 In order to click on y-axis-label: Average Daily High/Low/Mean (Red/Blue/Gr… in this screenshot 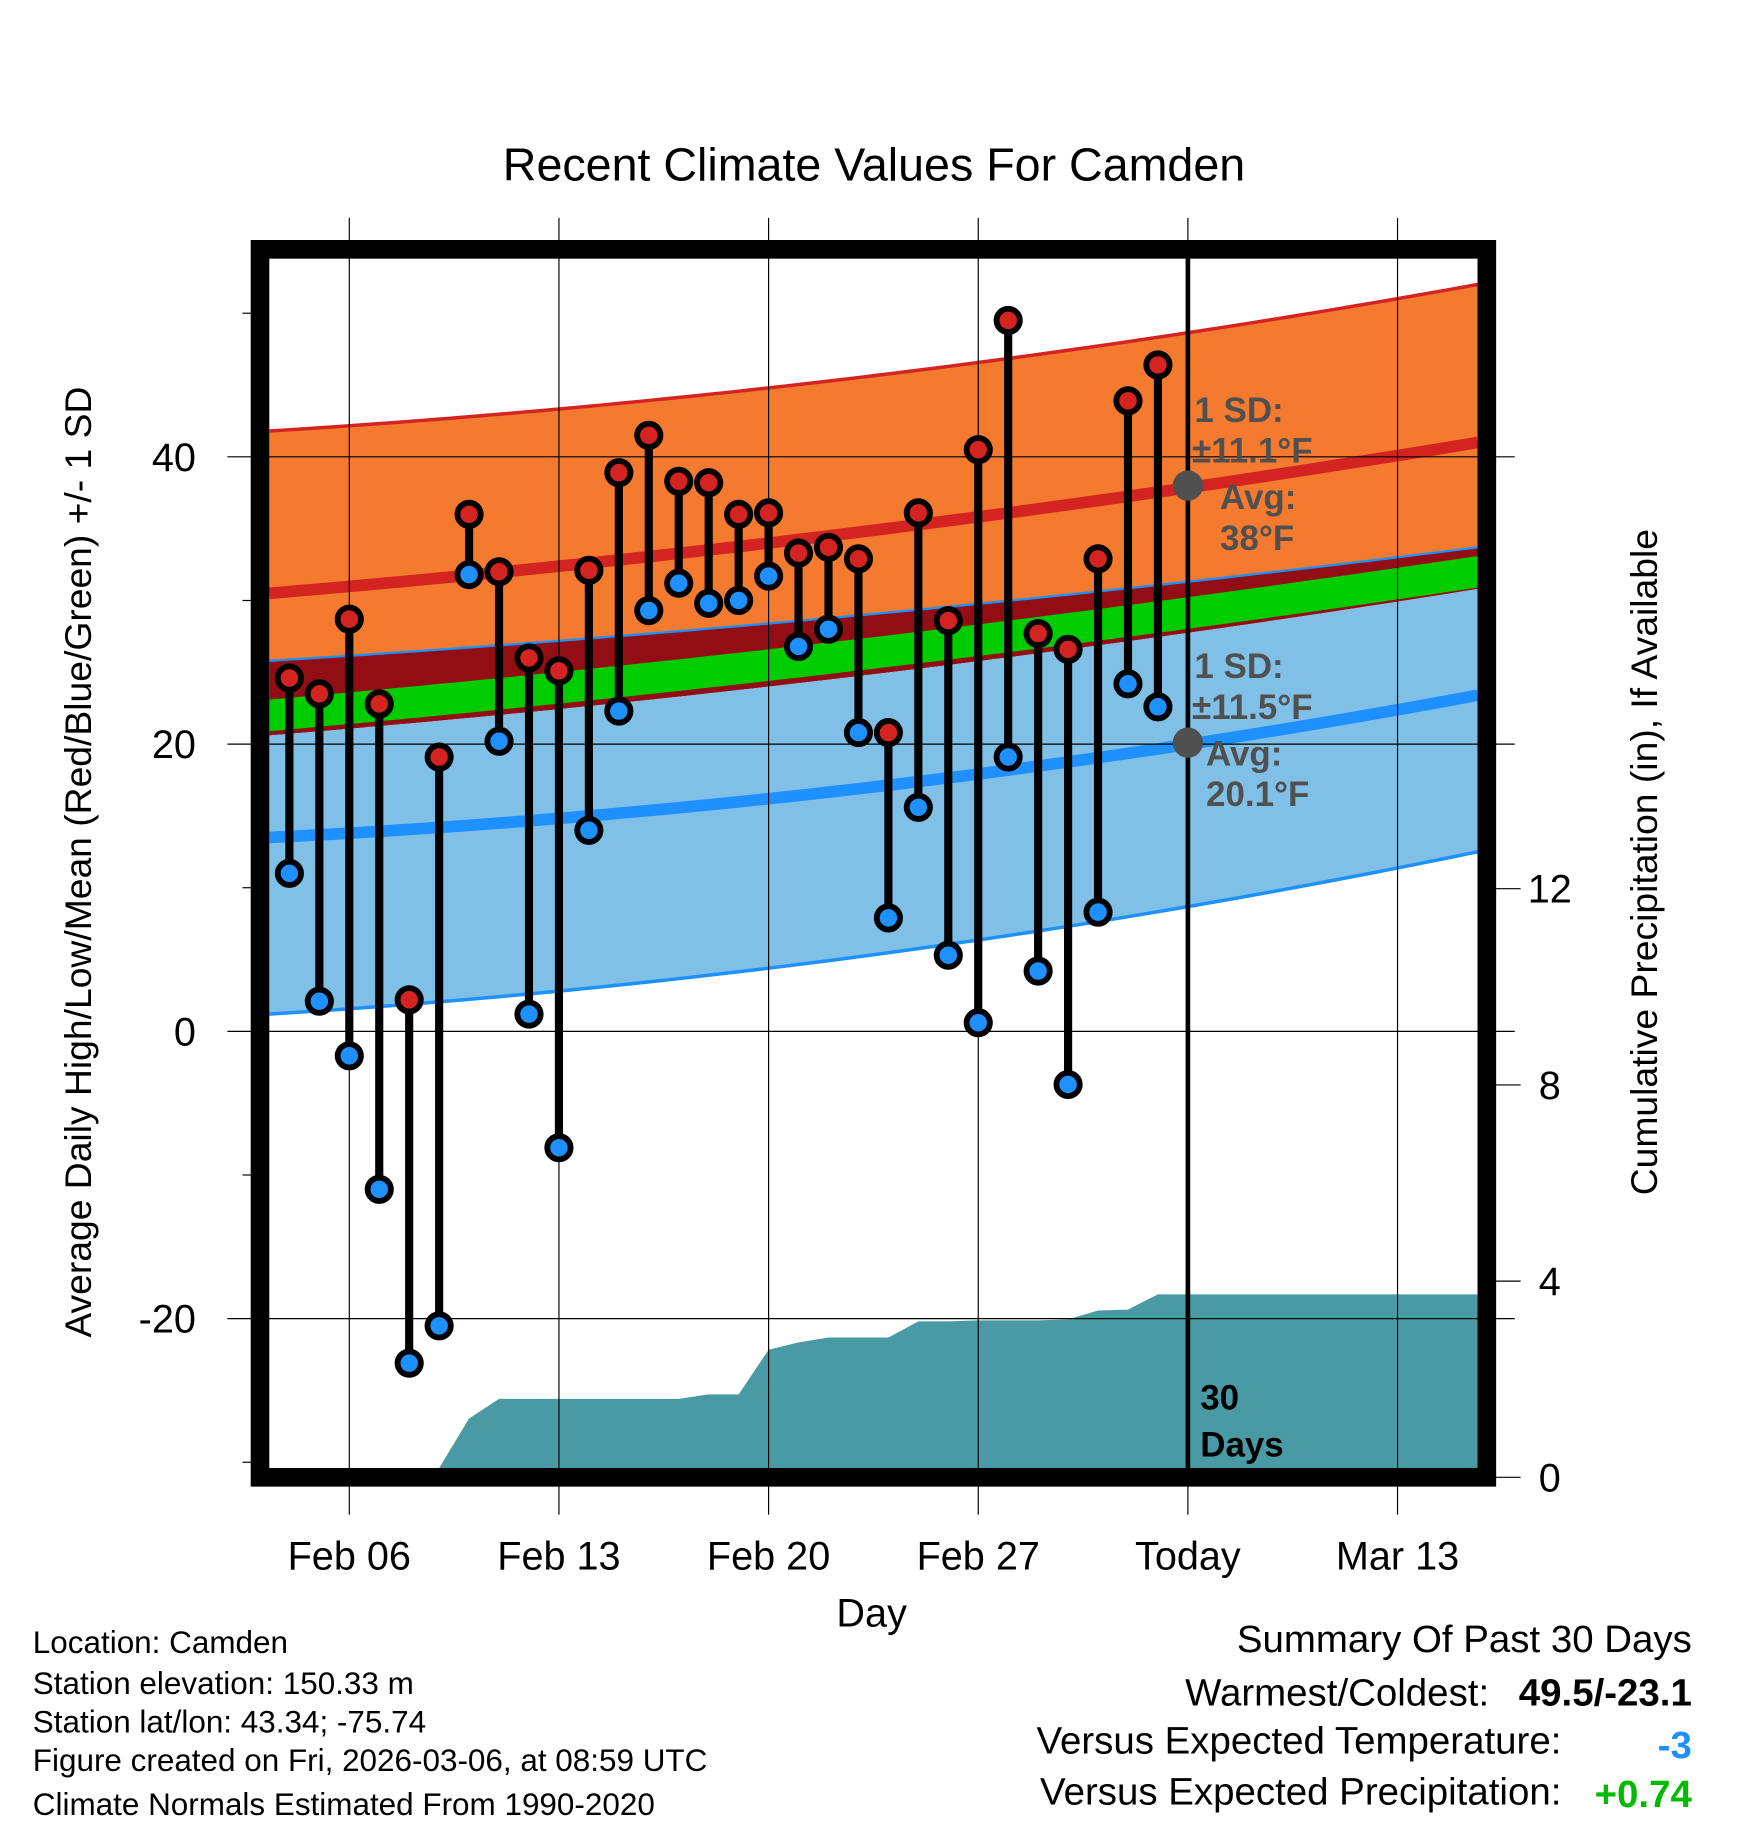, I will do `click(78, 862)`.